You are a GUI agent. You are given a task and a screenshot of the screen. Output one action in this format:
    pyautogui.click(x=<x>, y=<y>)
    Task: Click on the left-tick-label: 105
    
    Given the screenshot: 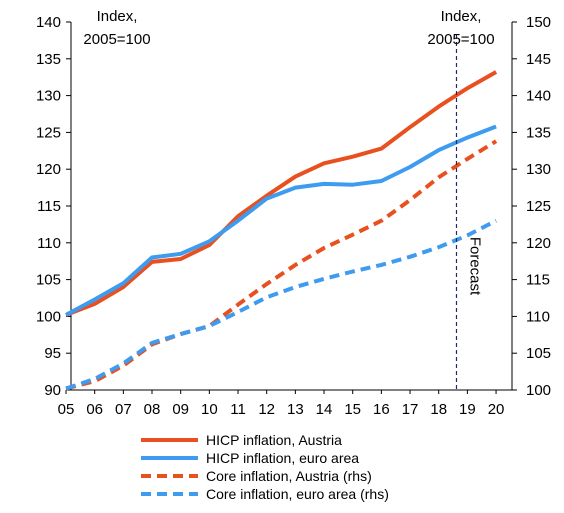 What is the action you would take?
    pyautogui.click(x=48, y=280)
    